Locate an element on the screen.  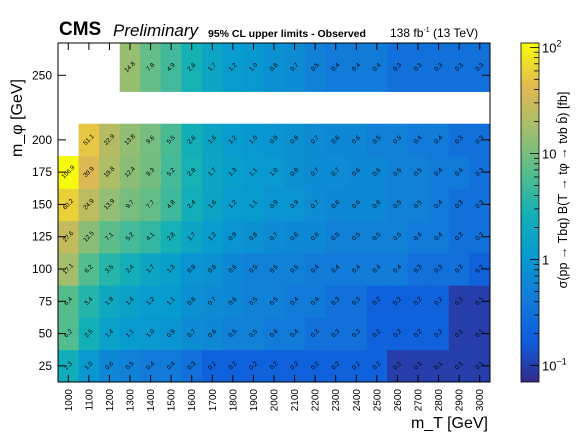
x-tick-label: 1200 is located at coordinates (110, 400).